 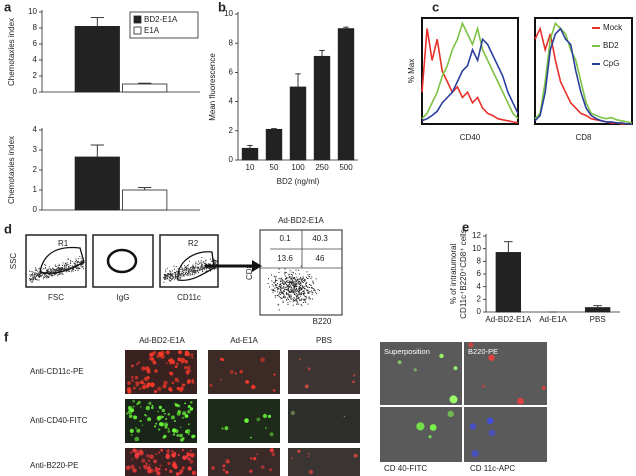 I want to click on axis-label: IgG, so click(x=123, y=297).